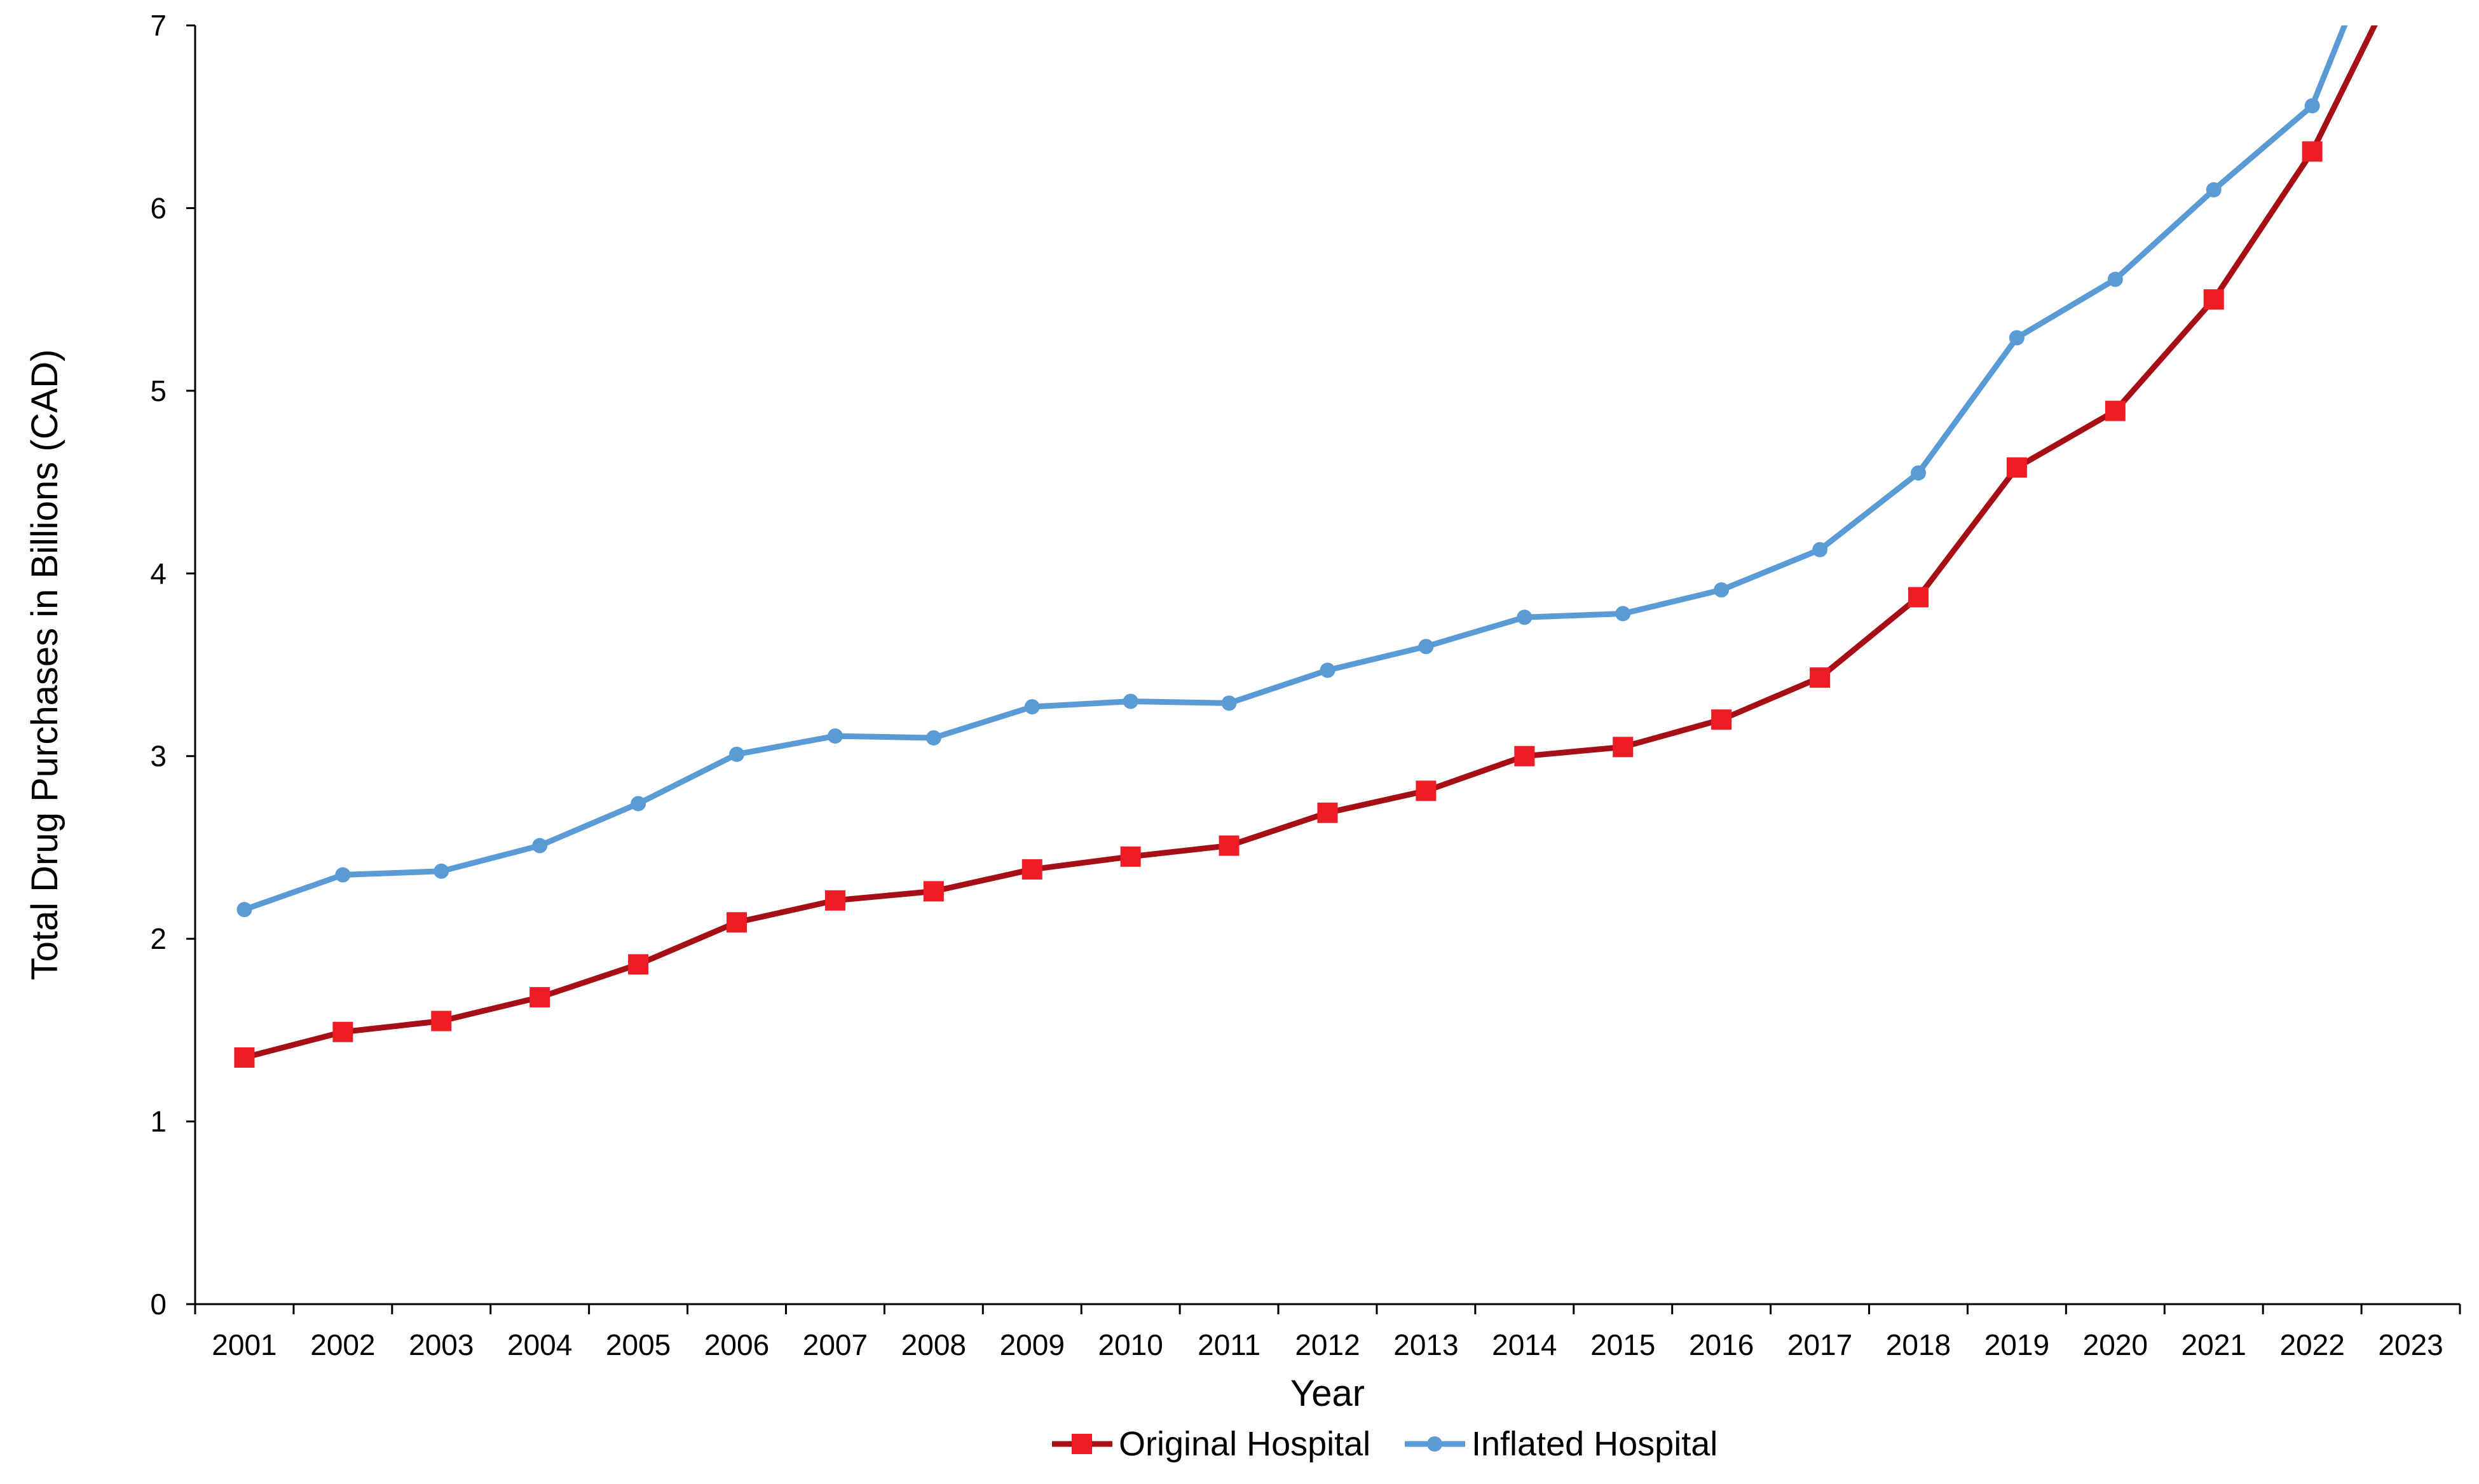 This screenshot has width=2479, height=1484. I want to click on x-tick-label: 2013, so click(1425, 1345).